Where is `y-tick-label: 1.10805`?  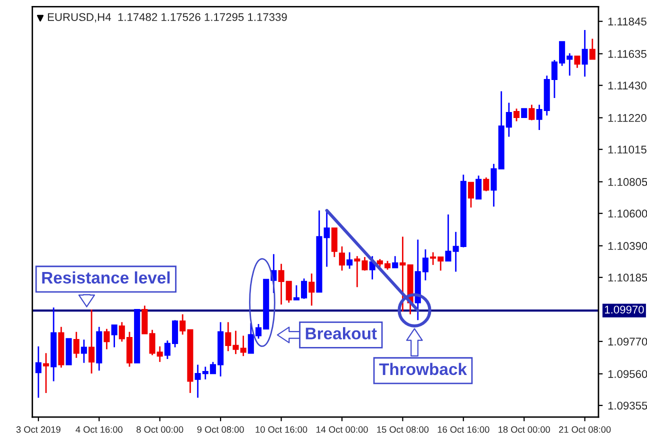 y-tick-label: 1.10805 is located at coordinates (627, 182).